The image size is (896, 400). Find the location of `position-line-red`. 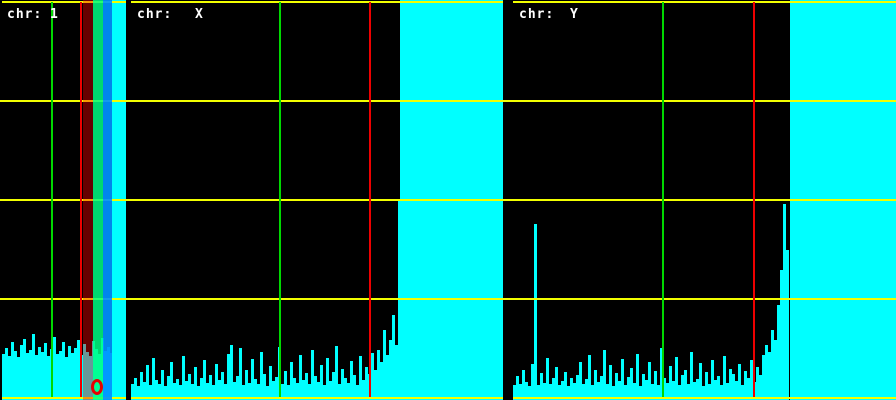

position-line-red is located at coordinates (754, 199).